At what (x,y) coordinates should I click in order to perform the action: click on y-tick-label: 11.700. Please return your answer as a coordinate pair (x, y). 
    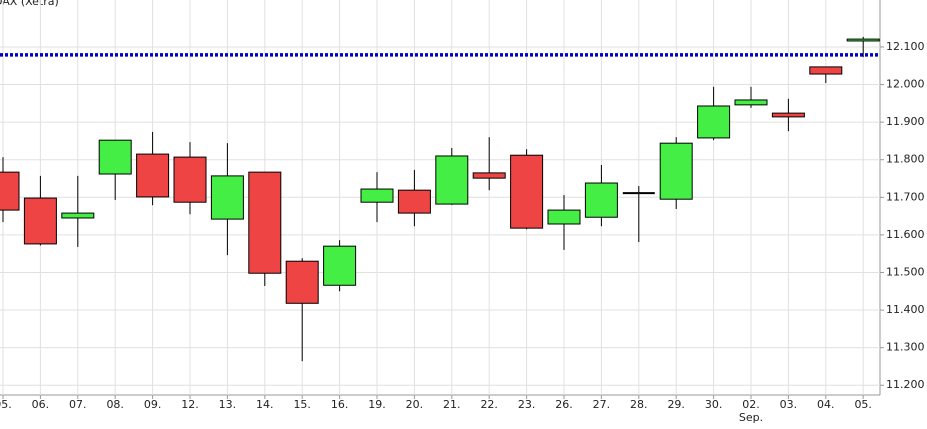
    Looking at the image, I should click on (905, 196).